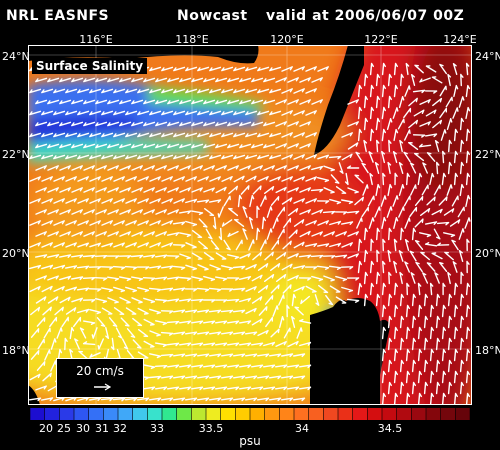 The image size is (500, 450). I want to click on valid-time: valid at 2006/06/07 00Z, so click(365, 16).